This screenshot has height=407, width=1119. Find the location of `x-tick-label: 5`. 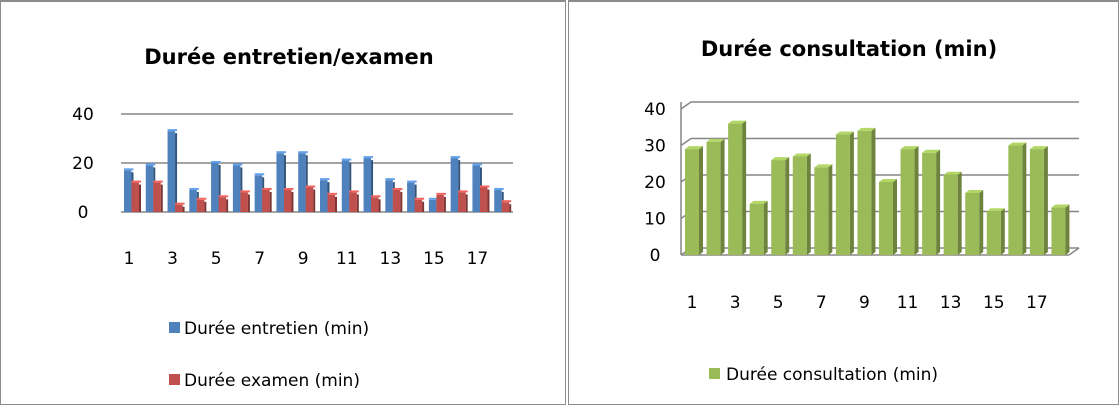

x-tick-label: 5 is located at coordinates (778, 303).